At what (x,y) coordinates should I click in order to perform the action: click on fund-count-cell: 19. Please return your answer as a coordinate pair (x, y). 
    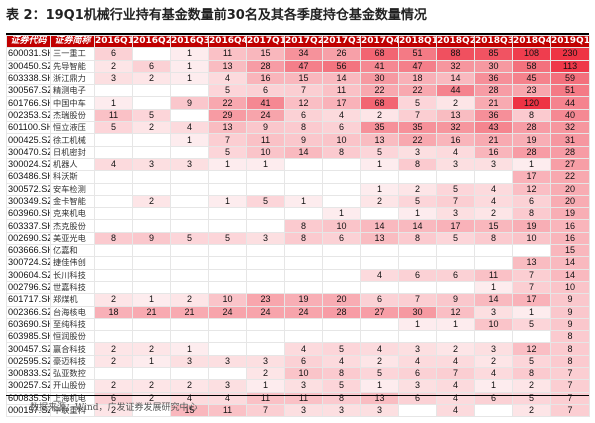
    Looking at the image, I should click on (570, 214).